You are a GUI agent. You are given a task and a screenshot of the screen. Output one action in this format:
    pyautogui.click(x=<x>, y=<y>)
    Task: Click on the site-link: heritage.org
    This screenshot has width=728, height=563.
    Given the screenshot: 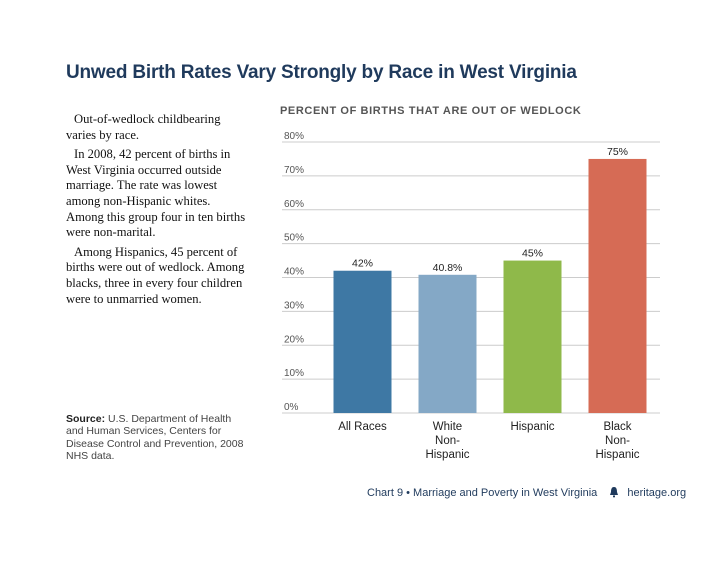 What is the action you would take?
    pyautogui.click(x=657, y=493)
    